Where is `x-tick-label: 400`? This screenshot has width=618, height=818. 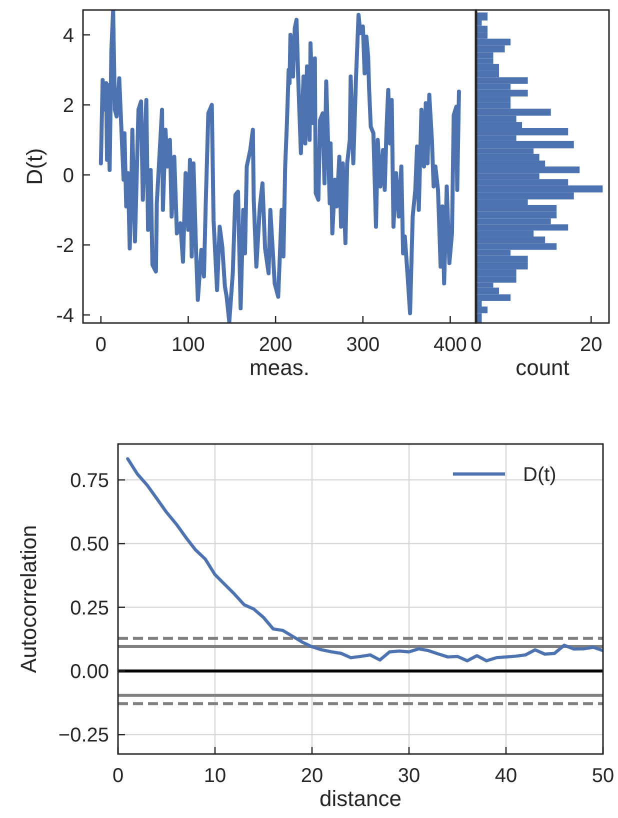 x-tick-label: 400 is located at coordinates (450, 345).